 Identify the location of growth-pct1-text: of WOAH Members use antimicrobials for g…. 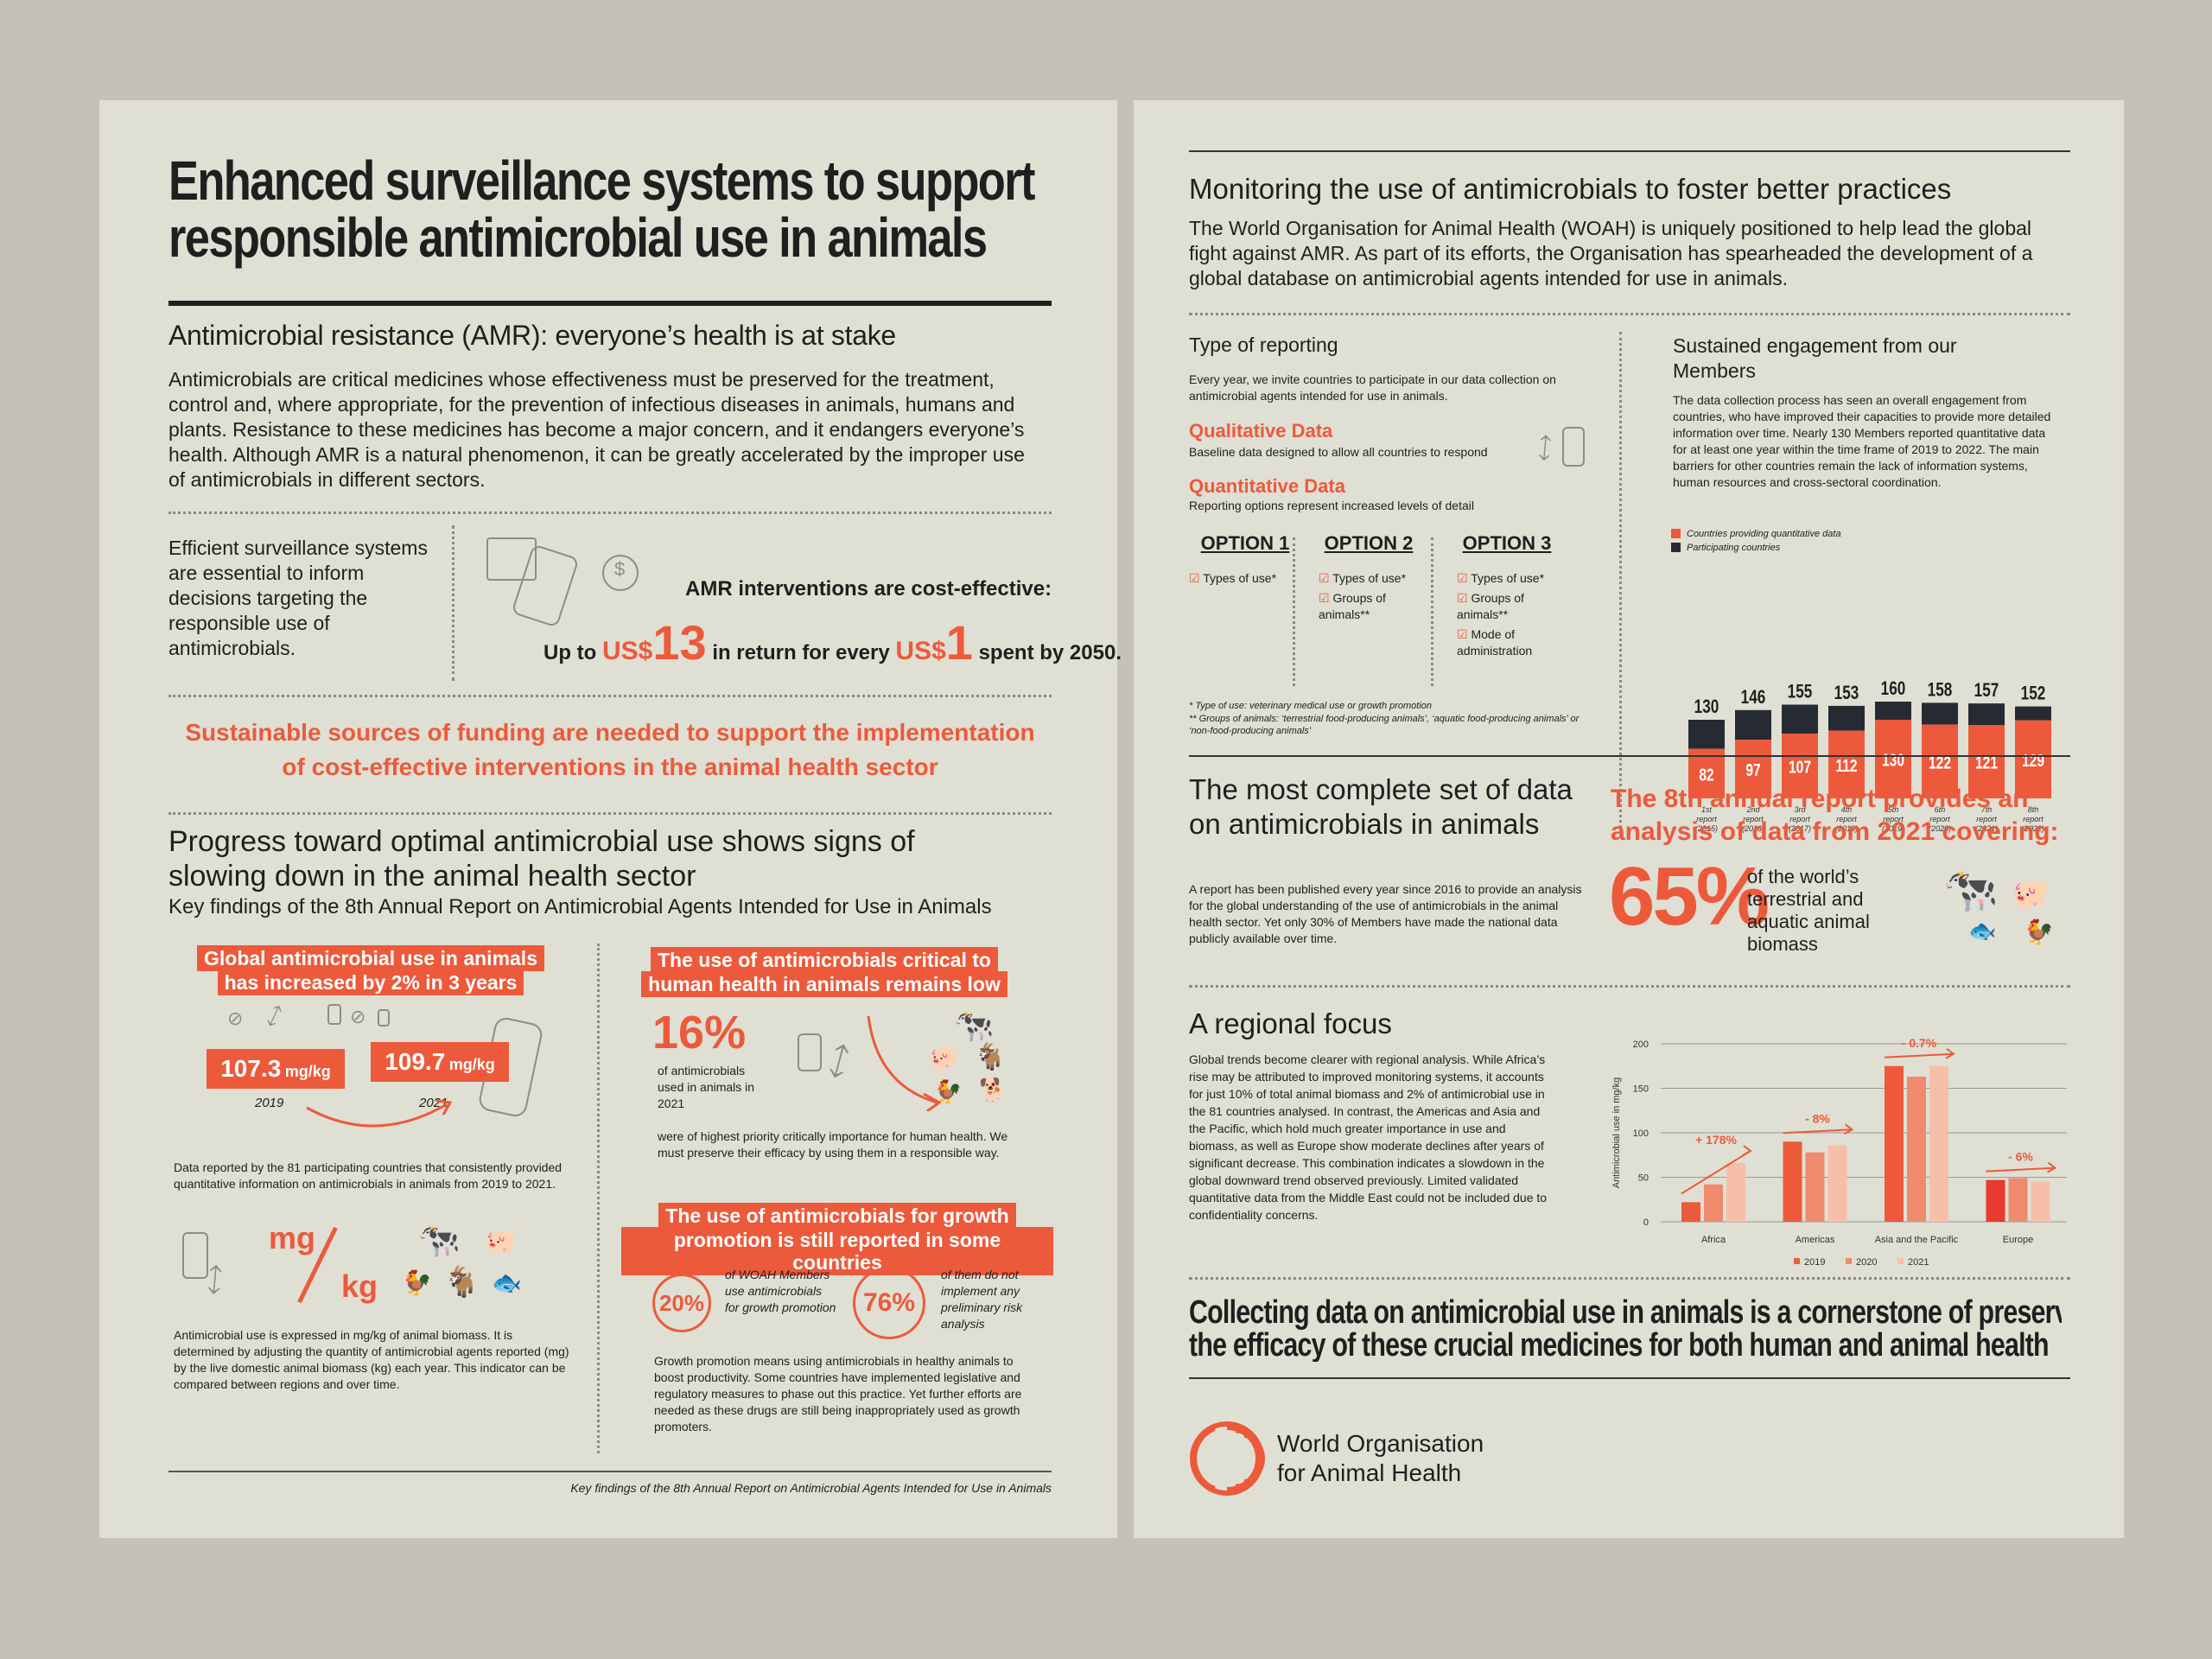
(780, 1291).